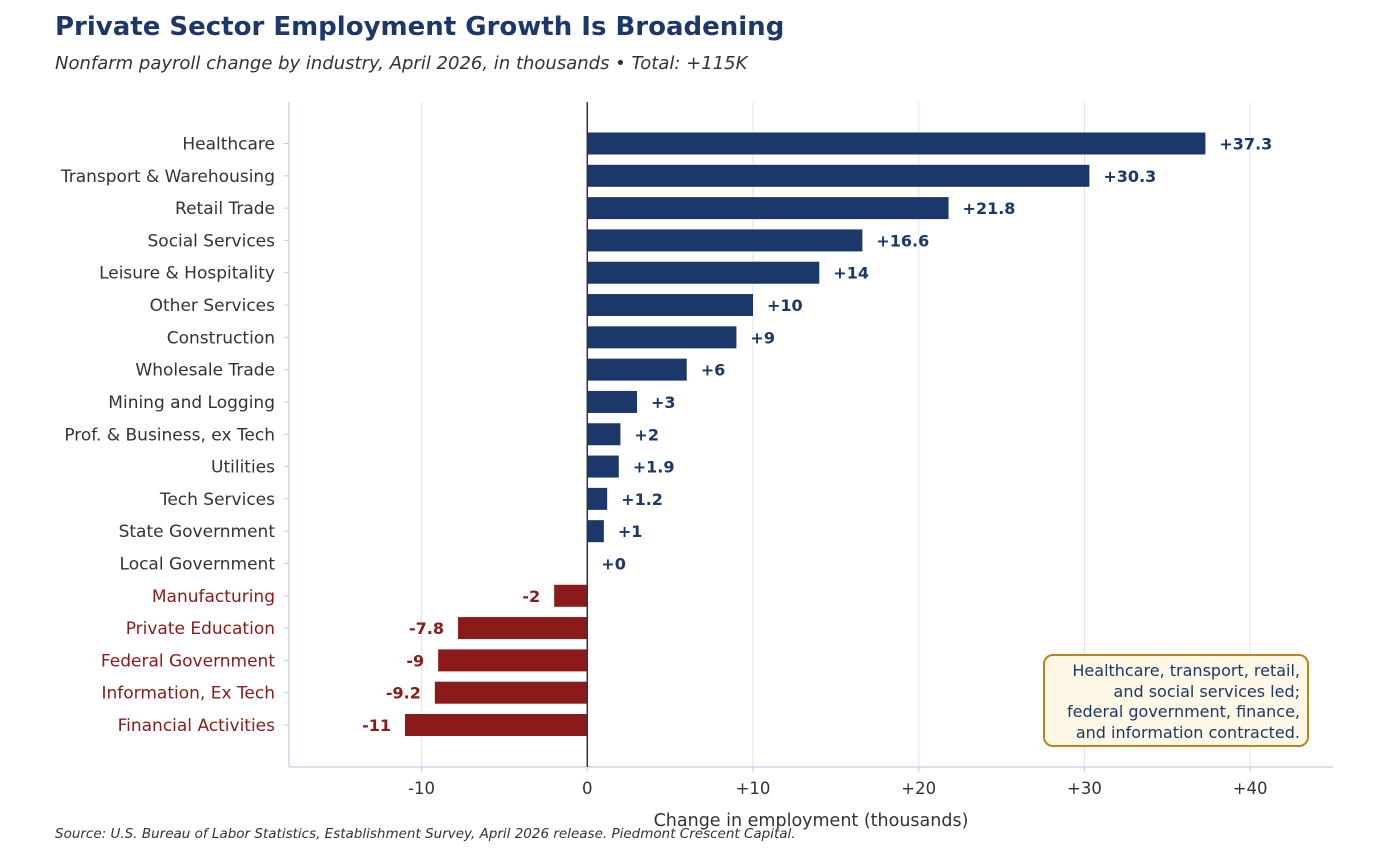 This screenshot has height=852, width=1375. What do you see at coordinates (1129, 176) in the screenshot?
I see `data-label: +30.3` at bounding box center [1129, 176].